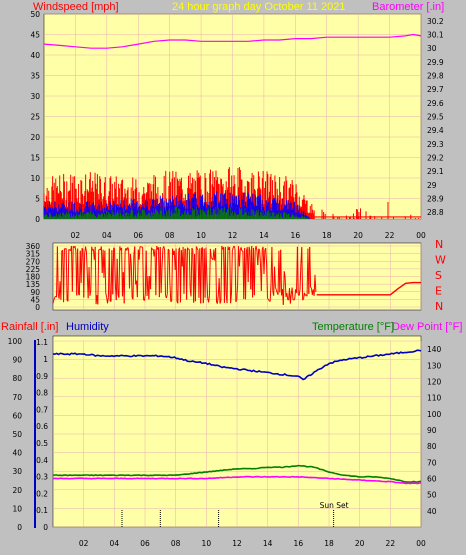 This screenshot has width=466, height=555. Describe the element at coordinates (435, 35) in the screenshot. I see `barometer-tick: 30.1` at that location.